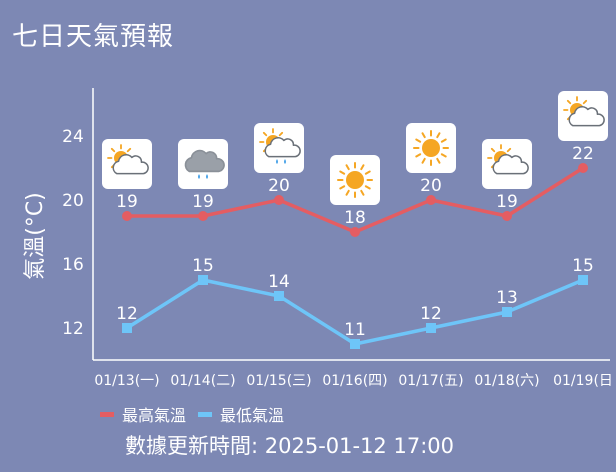 The height and width of the screenshot is (472, 616). I want to click on y-tick-label: 20, so click(73, 201).